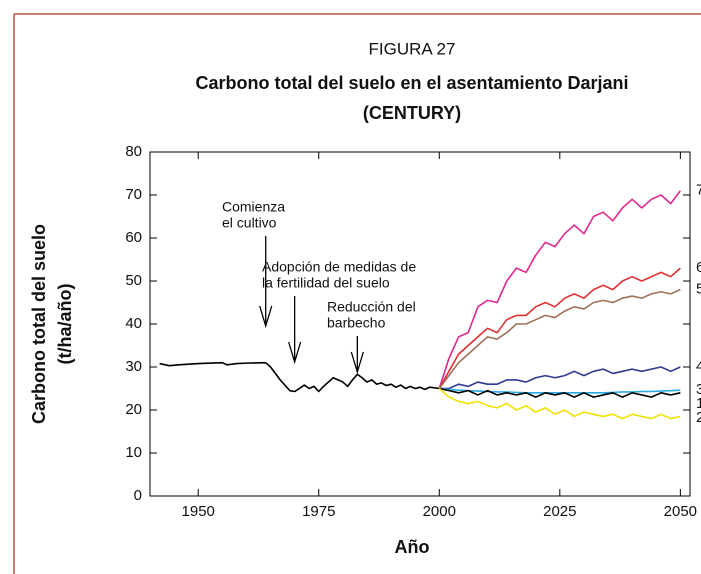  What do you see at coordinates (133, 194) in the screenshot?
I see `y-tick-label: 70` at bounding box center [133, 194].